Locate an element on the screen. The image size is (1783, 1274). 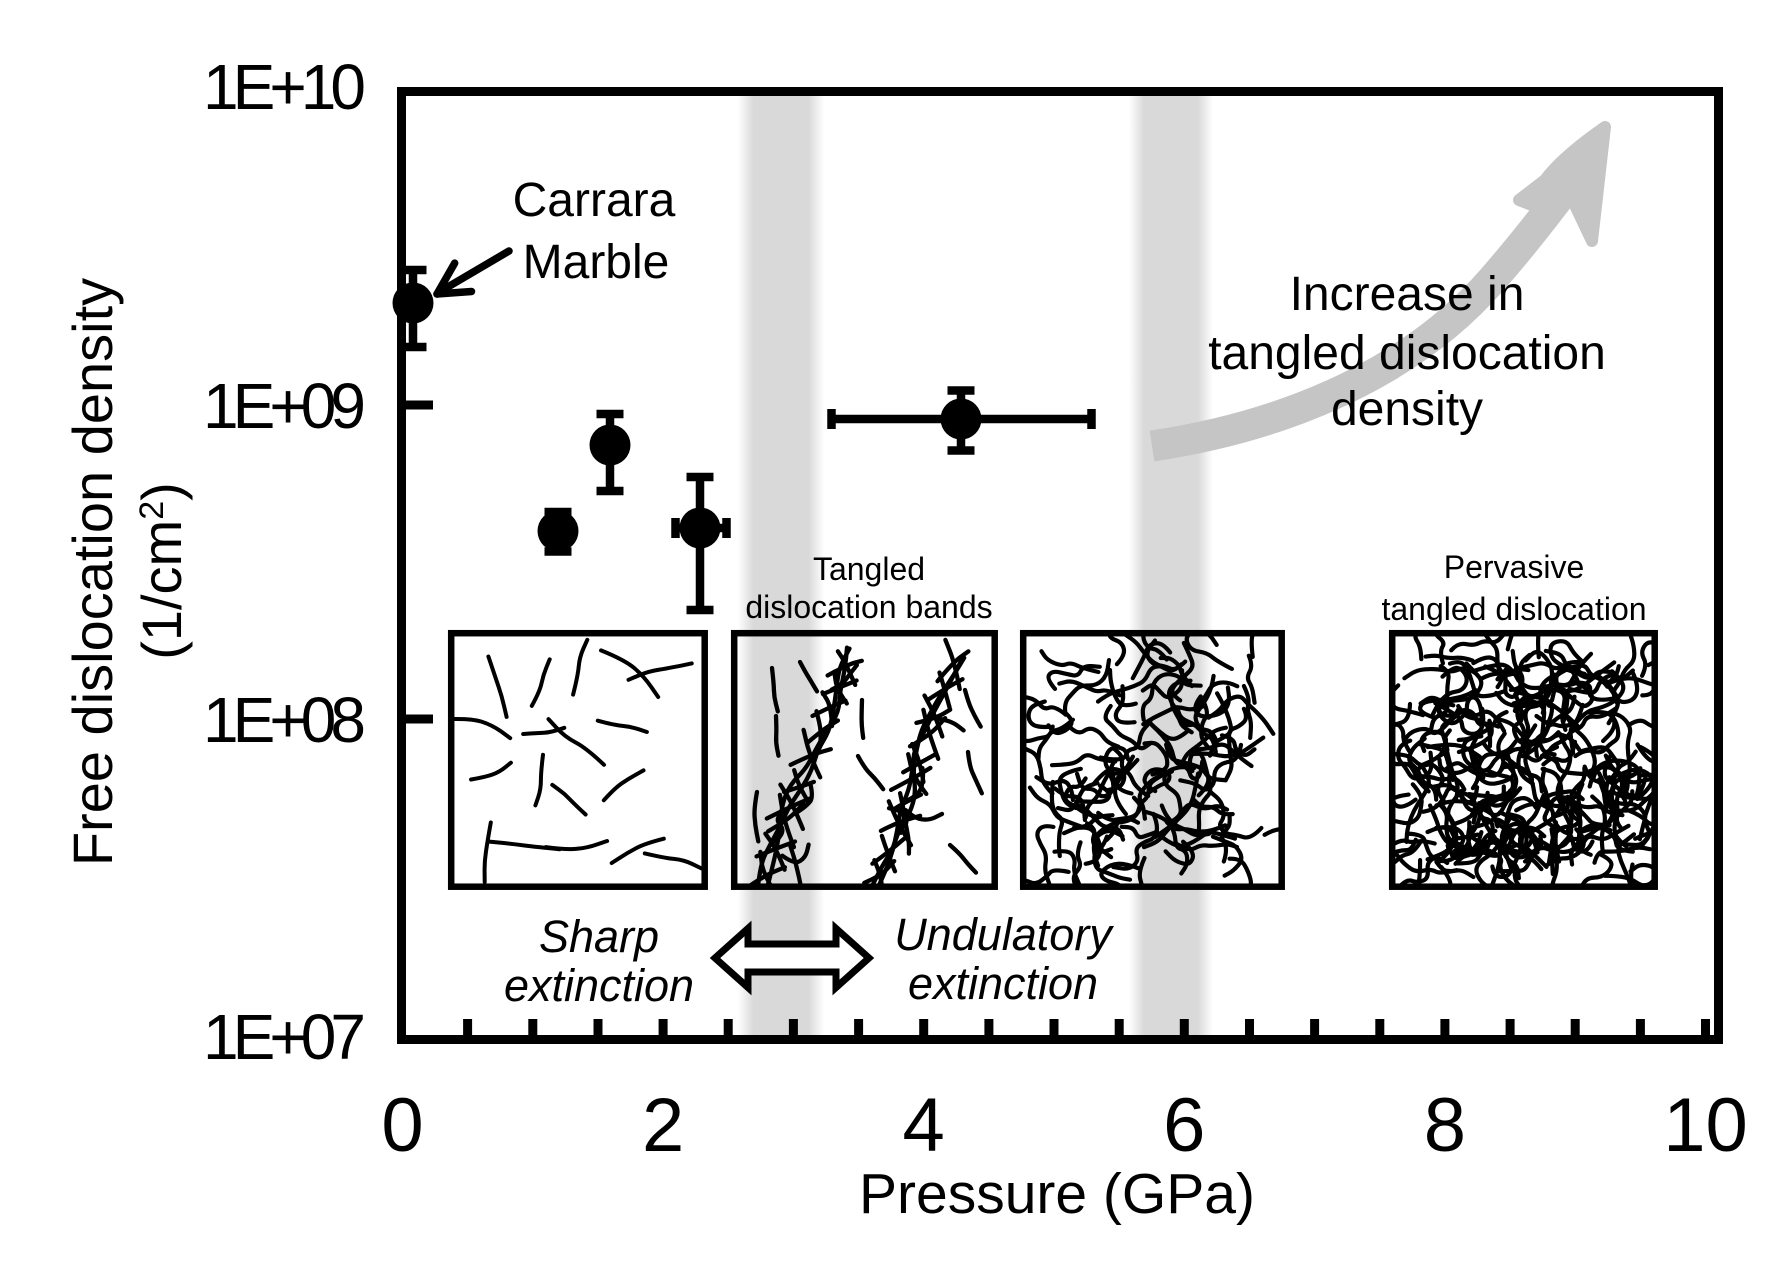
svg-text: Carrara is located at coordinates (594, 200).